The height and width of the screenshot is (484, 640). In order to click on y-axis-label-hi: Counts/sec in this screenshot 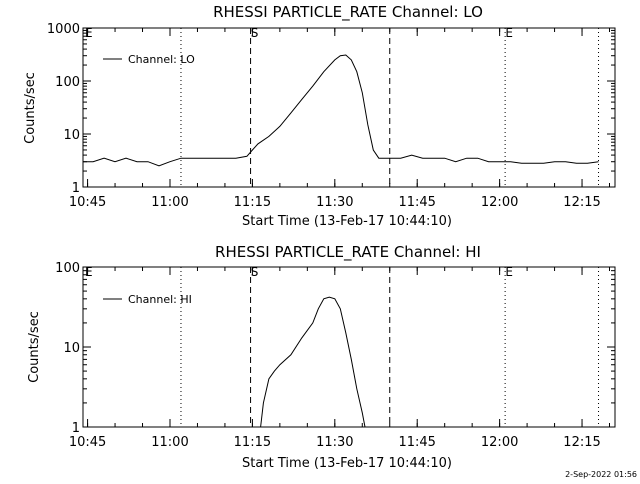, I will do `click(34, 347)`.